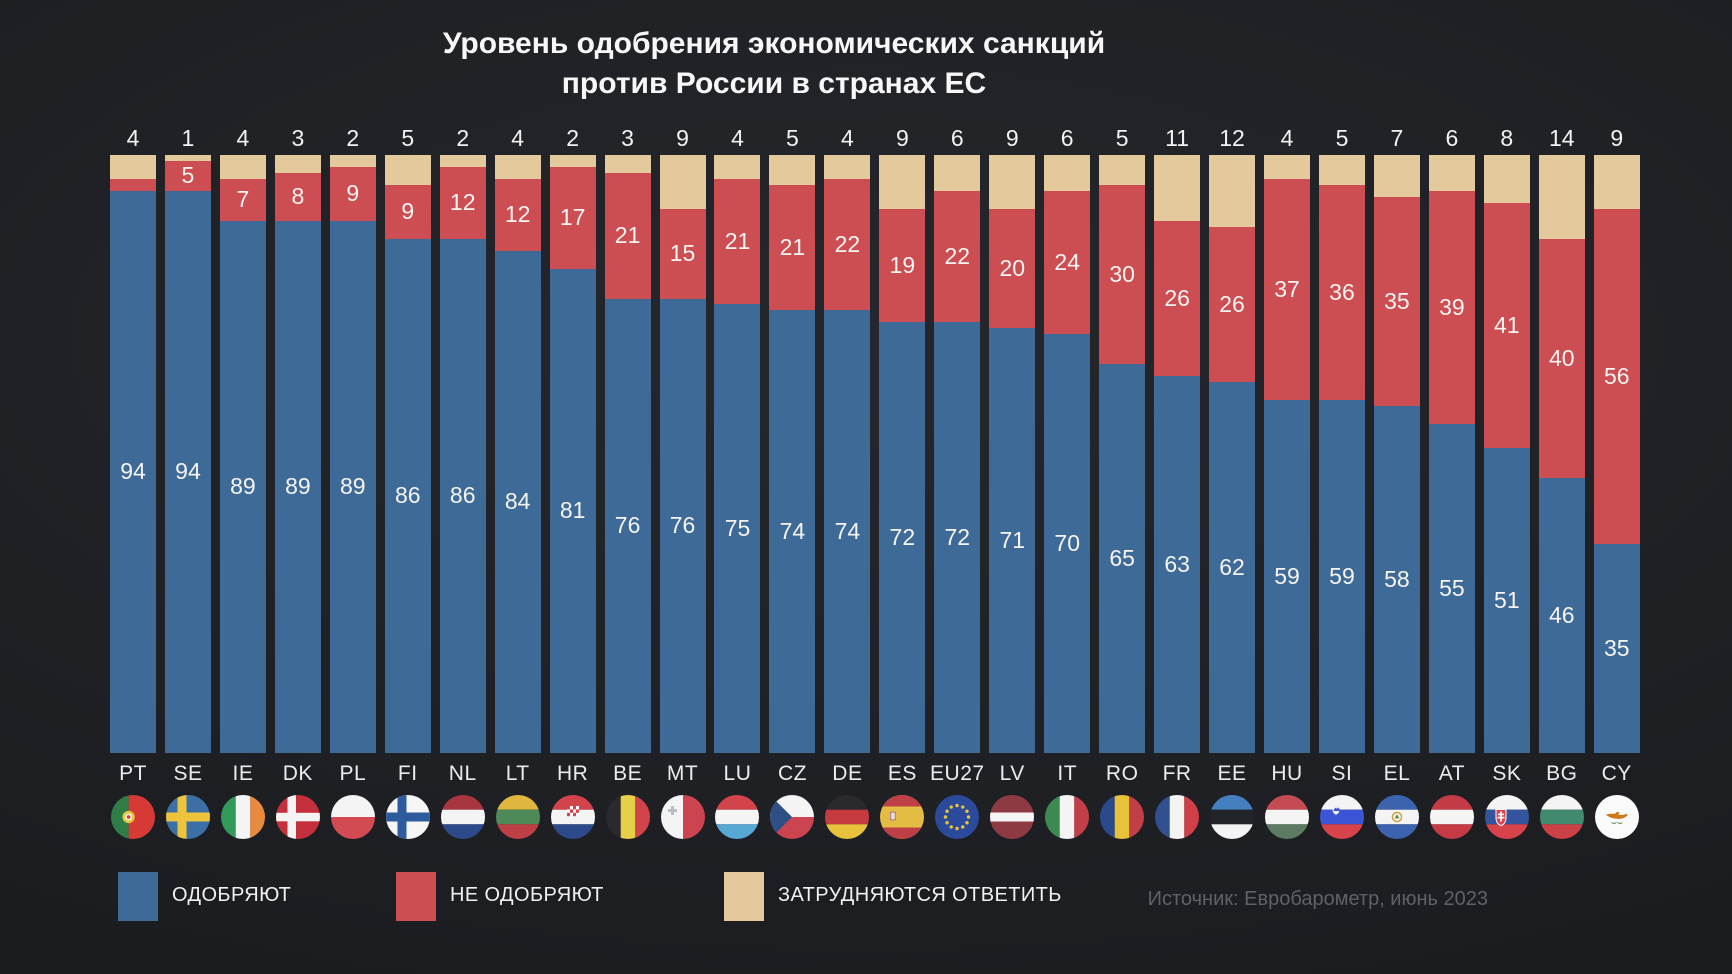 This screenshot has height=974, width=1732. Describe the element at coordinates (187, 817) in the screenshot. I see `flag-icon-se` at that location.